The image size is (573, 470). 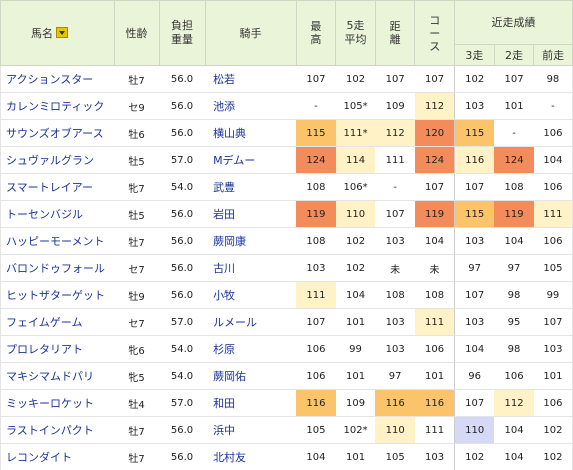 I want to click on horse-age: 牡6, so click(x=137, y=133).